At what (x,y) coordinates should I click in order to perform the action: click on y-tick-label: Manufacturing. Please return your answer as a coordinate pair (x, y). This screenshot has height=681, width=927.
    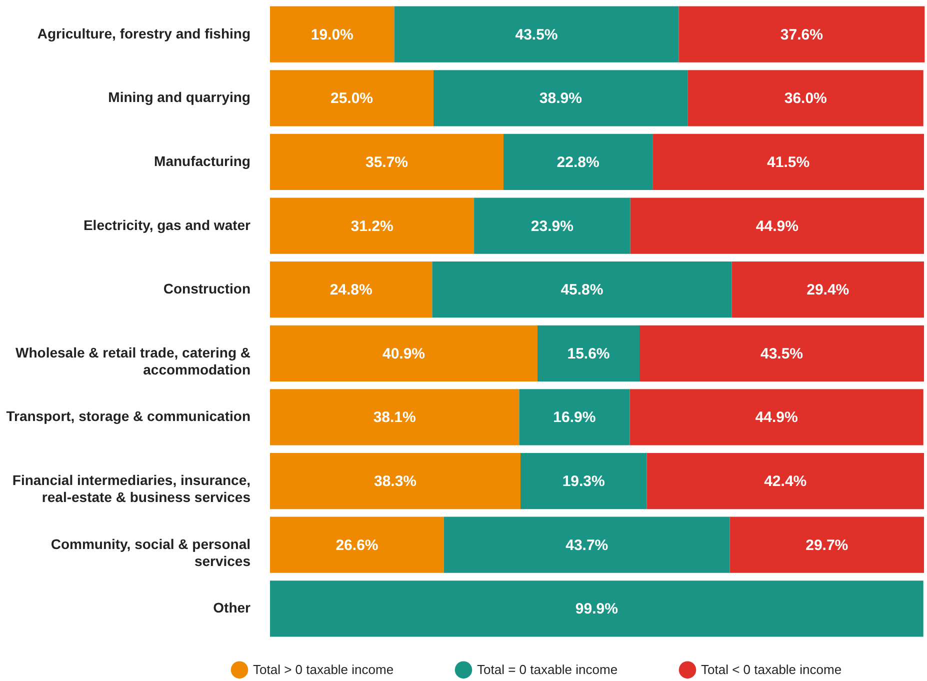
    Looking at the image, I should click on (202, 160).